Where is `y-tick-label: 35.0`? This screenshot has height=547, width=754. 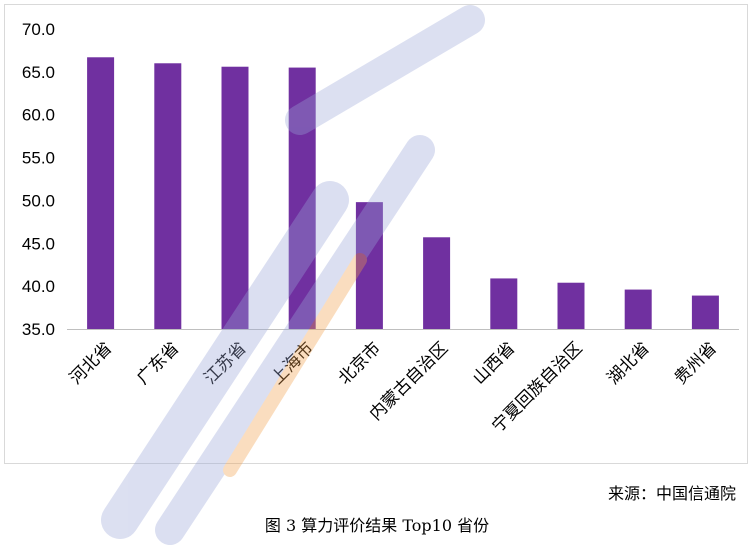 y-tick-label: 35.0 is located at coordinates (38, 329).